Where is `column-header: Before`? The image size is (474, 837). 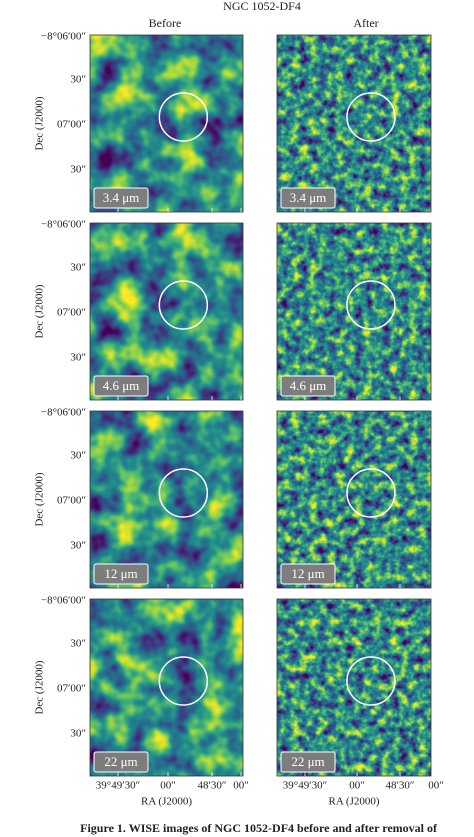
column-header: Before is located at coordinates (165, 23).